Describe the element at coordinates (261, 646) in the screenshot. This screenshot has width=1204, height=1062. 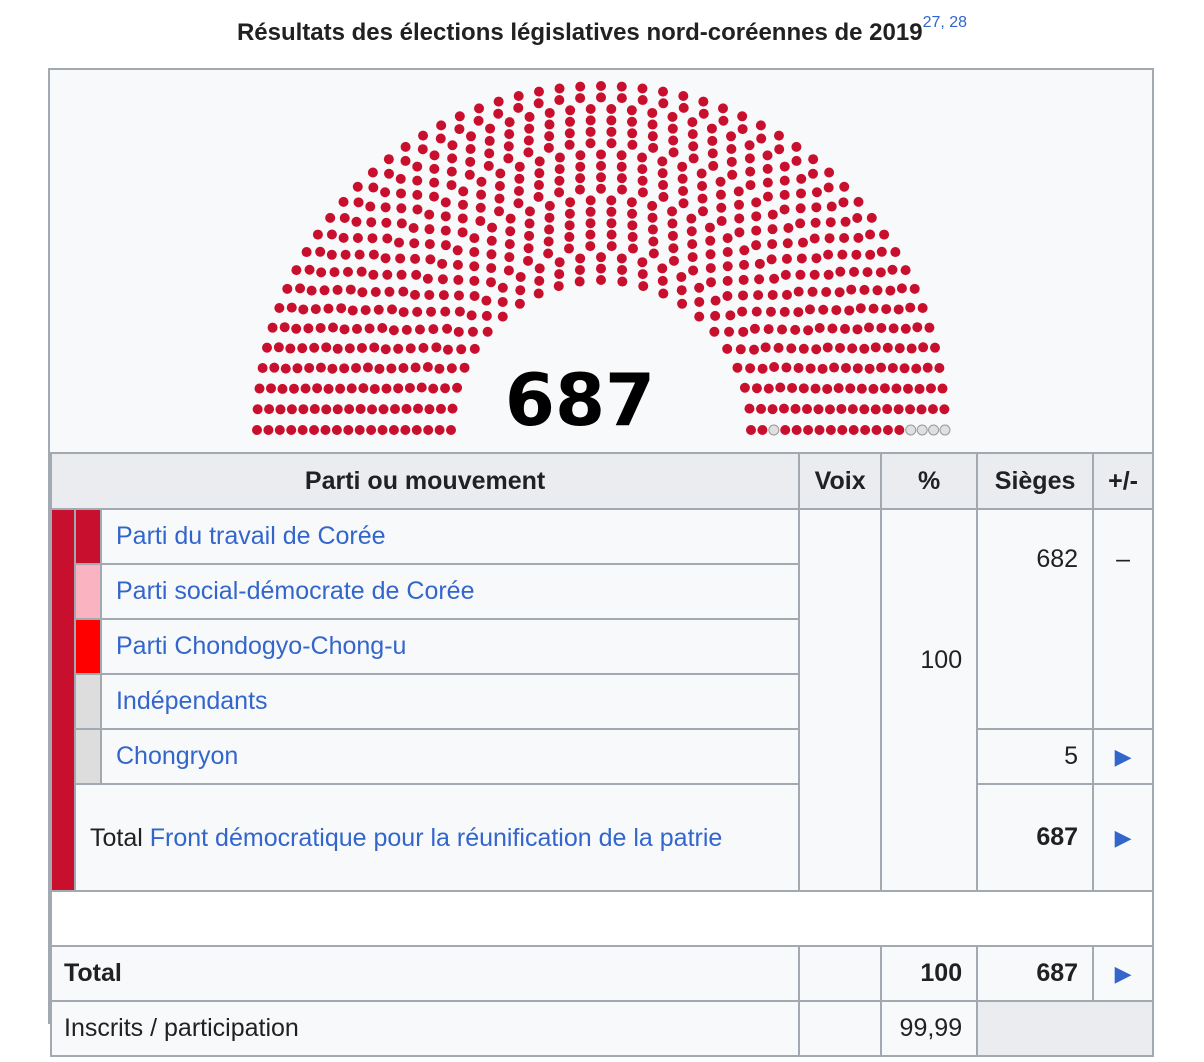
I see `party-link-chondogyo: Parti Chondogyo-Chong-u` at that location.